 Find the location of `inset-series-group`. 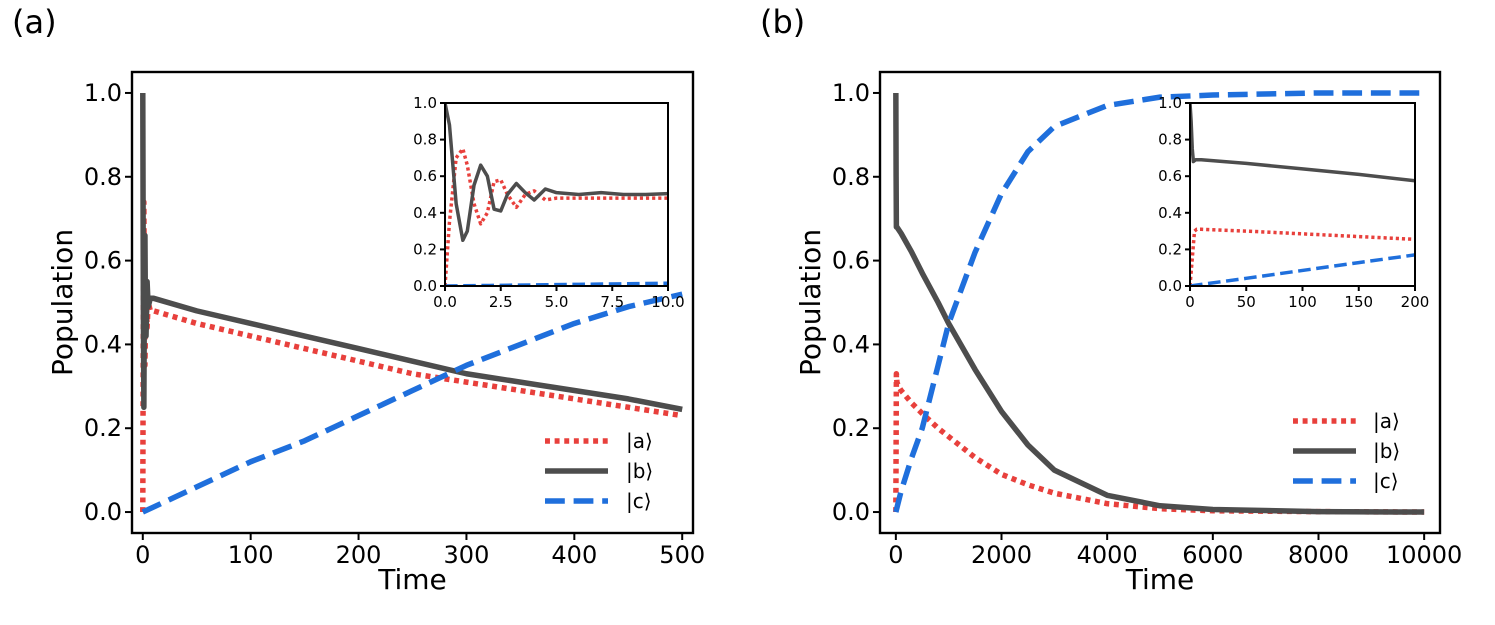

inset-series-group is located at coordinates (1302, 194).